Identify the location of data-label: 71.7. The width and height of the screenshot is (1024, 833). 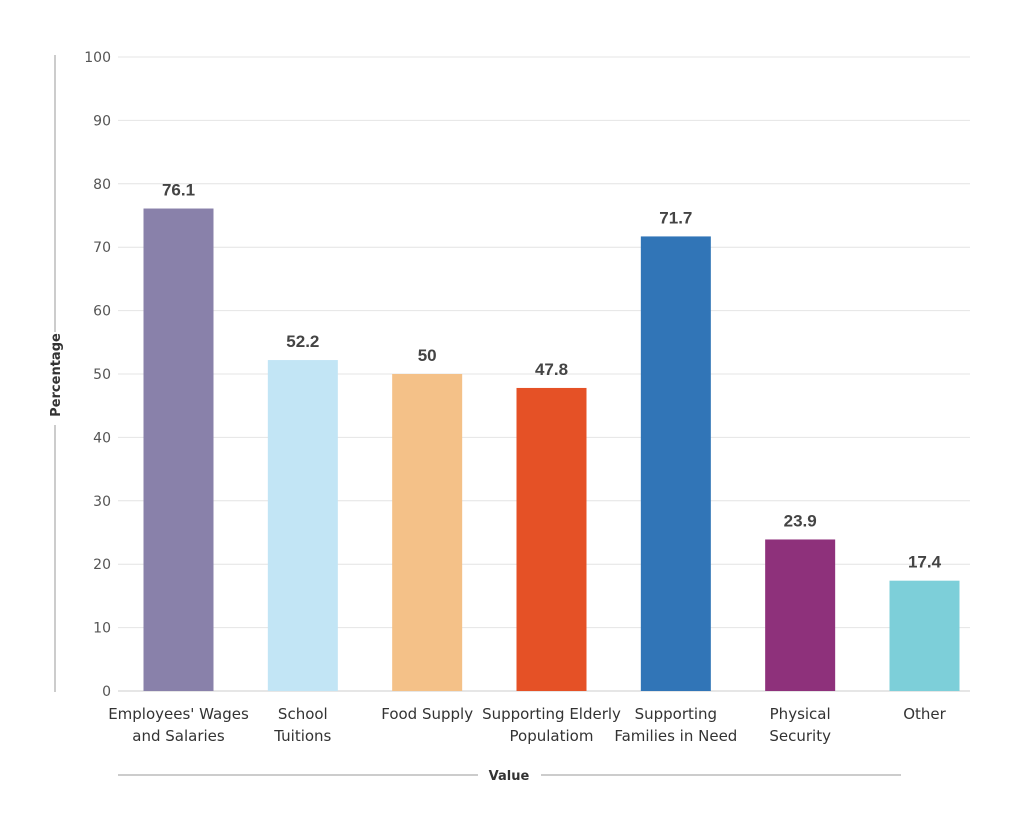
(675, 217).